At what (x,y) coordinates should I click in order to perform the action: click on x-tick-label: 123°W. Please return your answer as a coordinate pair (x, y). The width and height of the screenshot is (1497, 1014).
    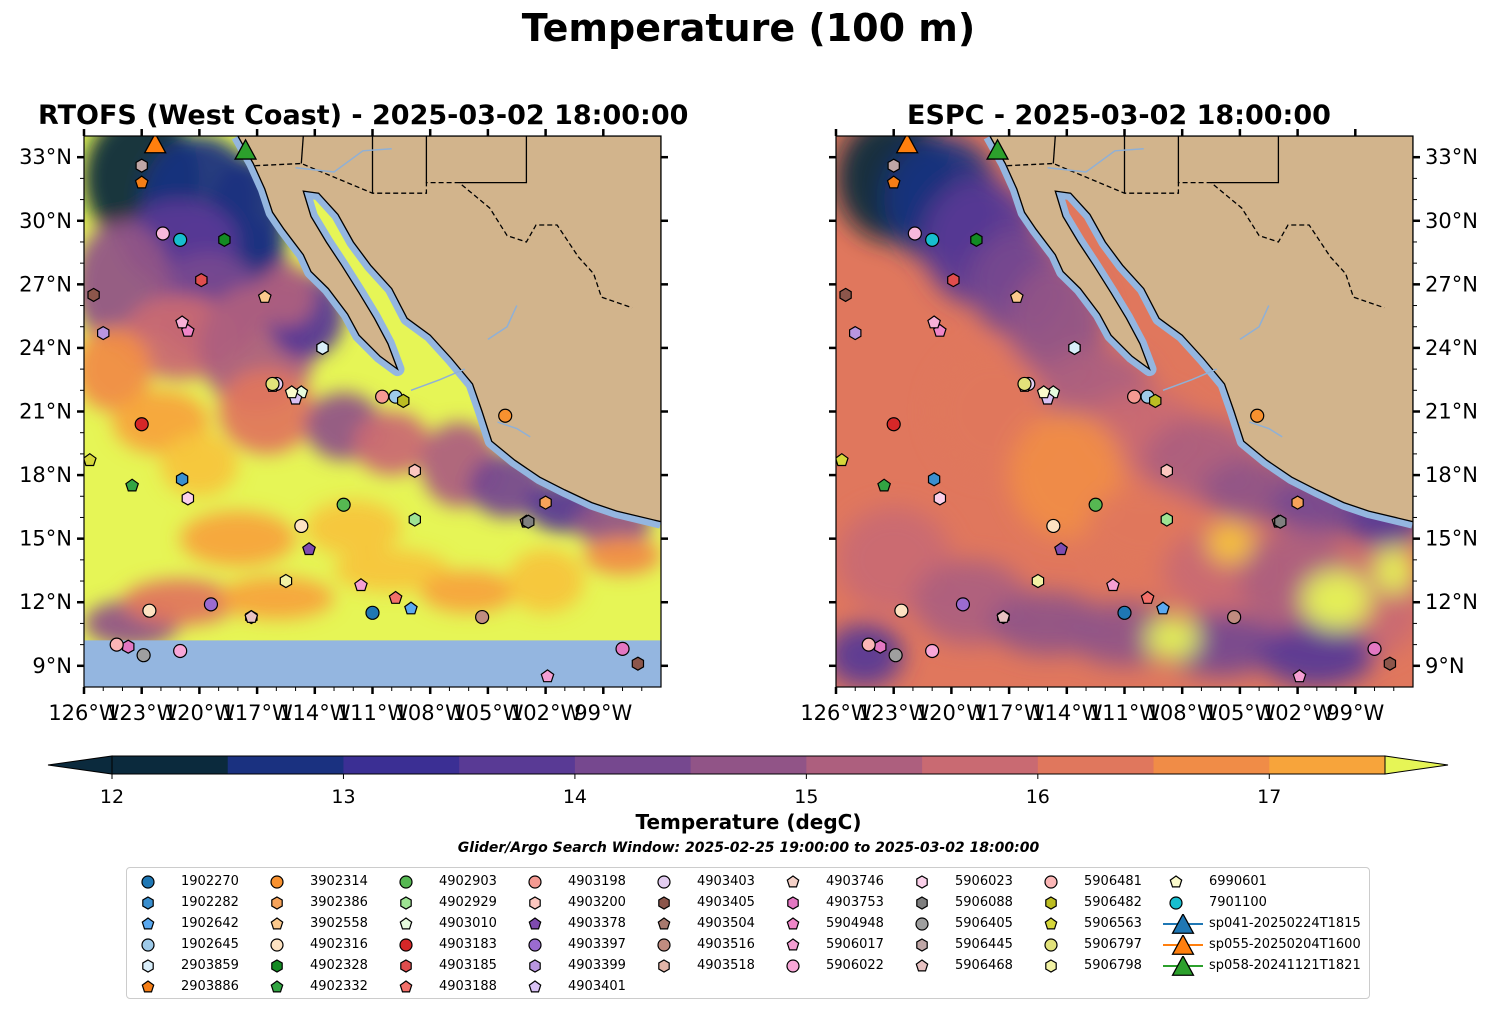
    Looking at the image, I should click on (142, 713).